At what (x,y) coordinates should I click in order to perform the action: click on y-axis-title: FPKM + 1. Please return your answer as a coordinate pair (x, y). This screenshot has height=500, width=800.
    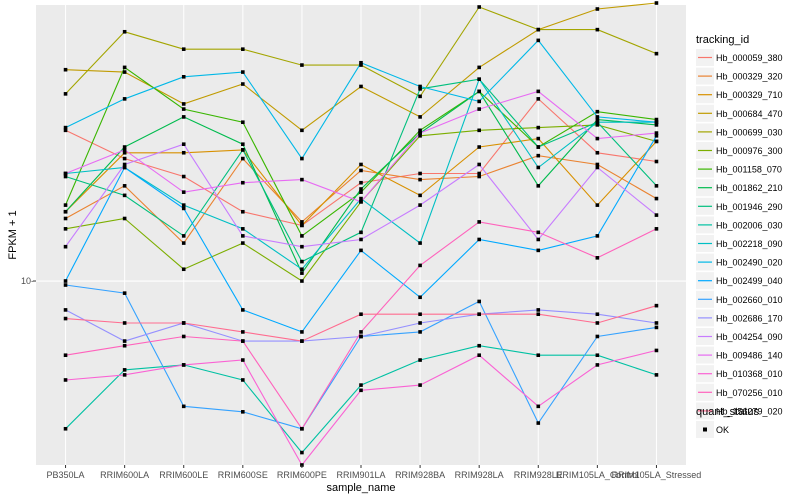
    Looking at the image, I should click on (13, 234).